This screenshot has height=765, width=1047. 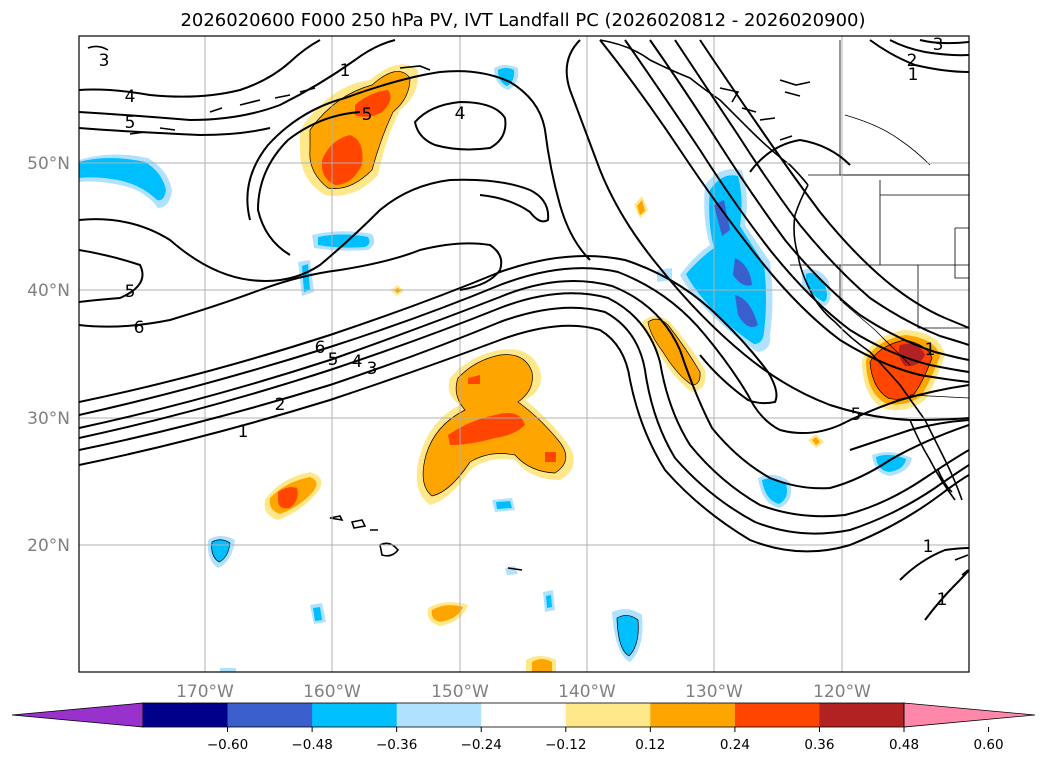 I want to click on colorbar-extension-low, so click(x=77, y=715).